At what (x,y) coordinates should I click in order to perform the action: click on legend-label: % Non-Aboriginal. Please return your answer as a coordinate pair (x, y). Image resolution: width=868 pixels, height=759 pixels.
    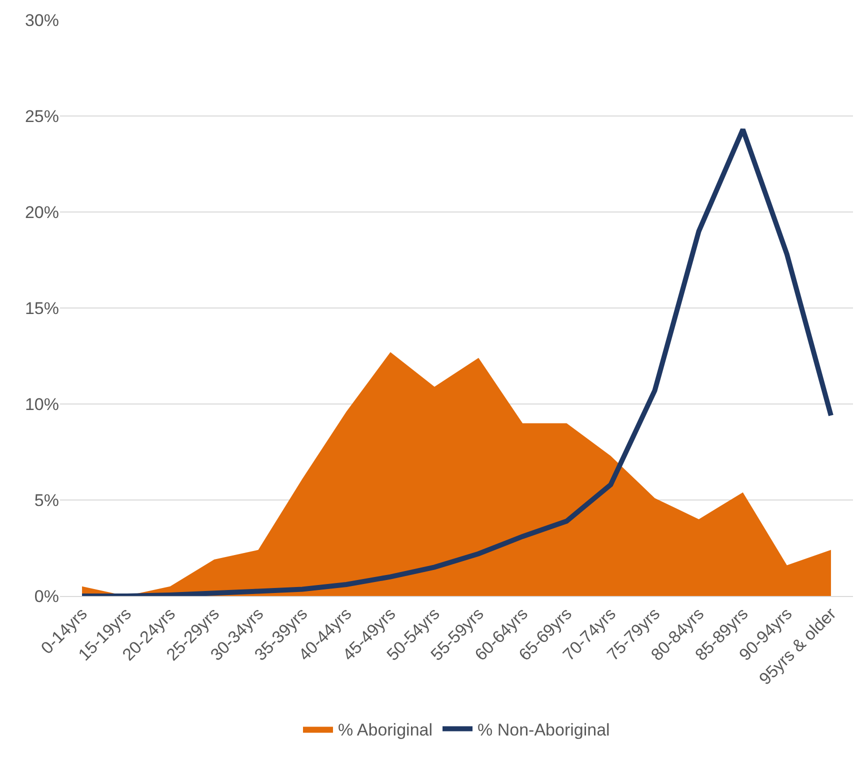
    Looking at the image, I should click on (544, 730).